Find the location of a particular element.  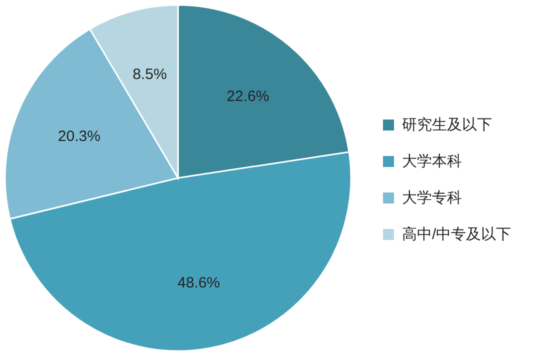

legend-label: 大学专科 is located at coordinates (432, 198).